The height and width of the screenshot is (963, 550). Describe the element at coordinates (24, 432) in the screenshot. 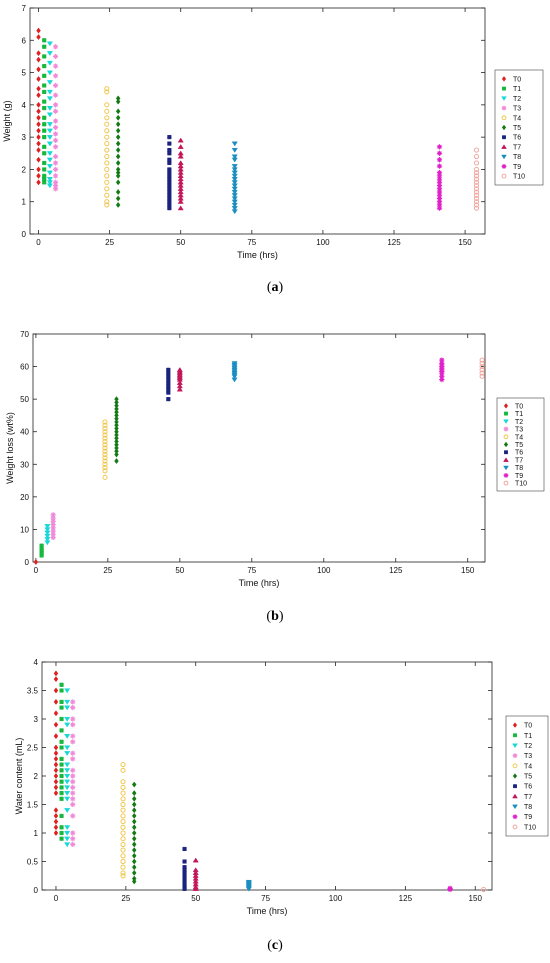

I see `y-tick-label: 40` at that location.